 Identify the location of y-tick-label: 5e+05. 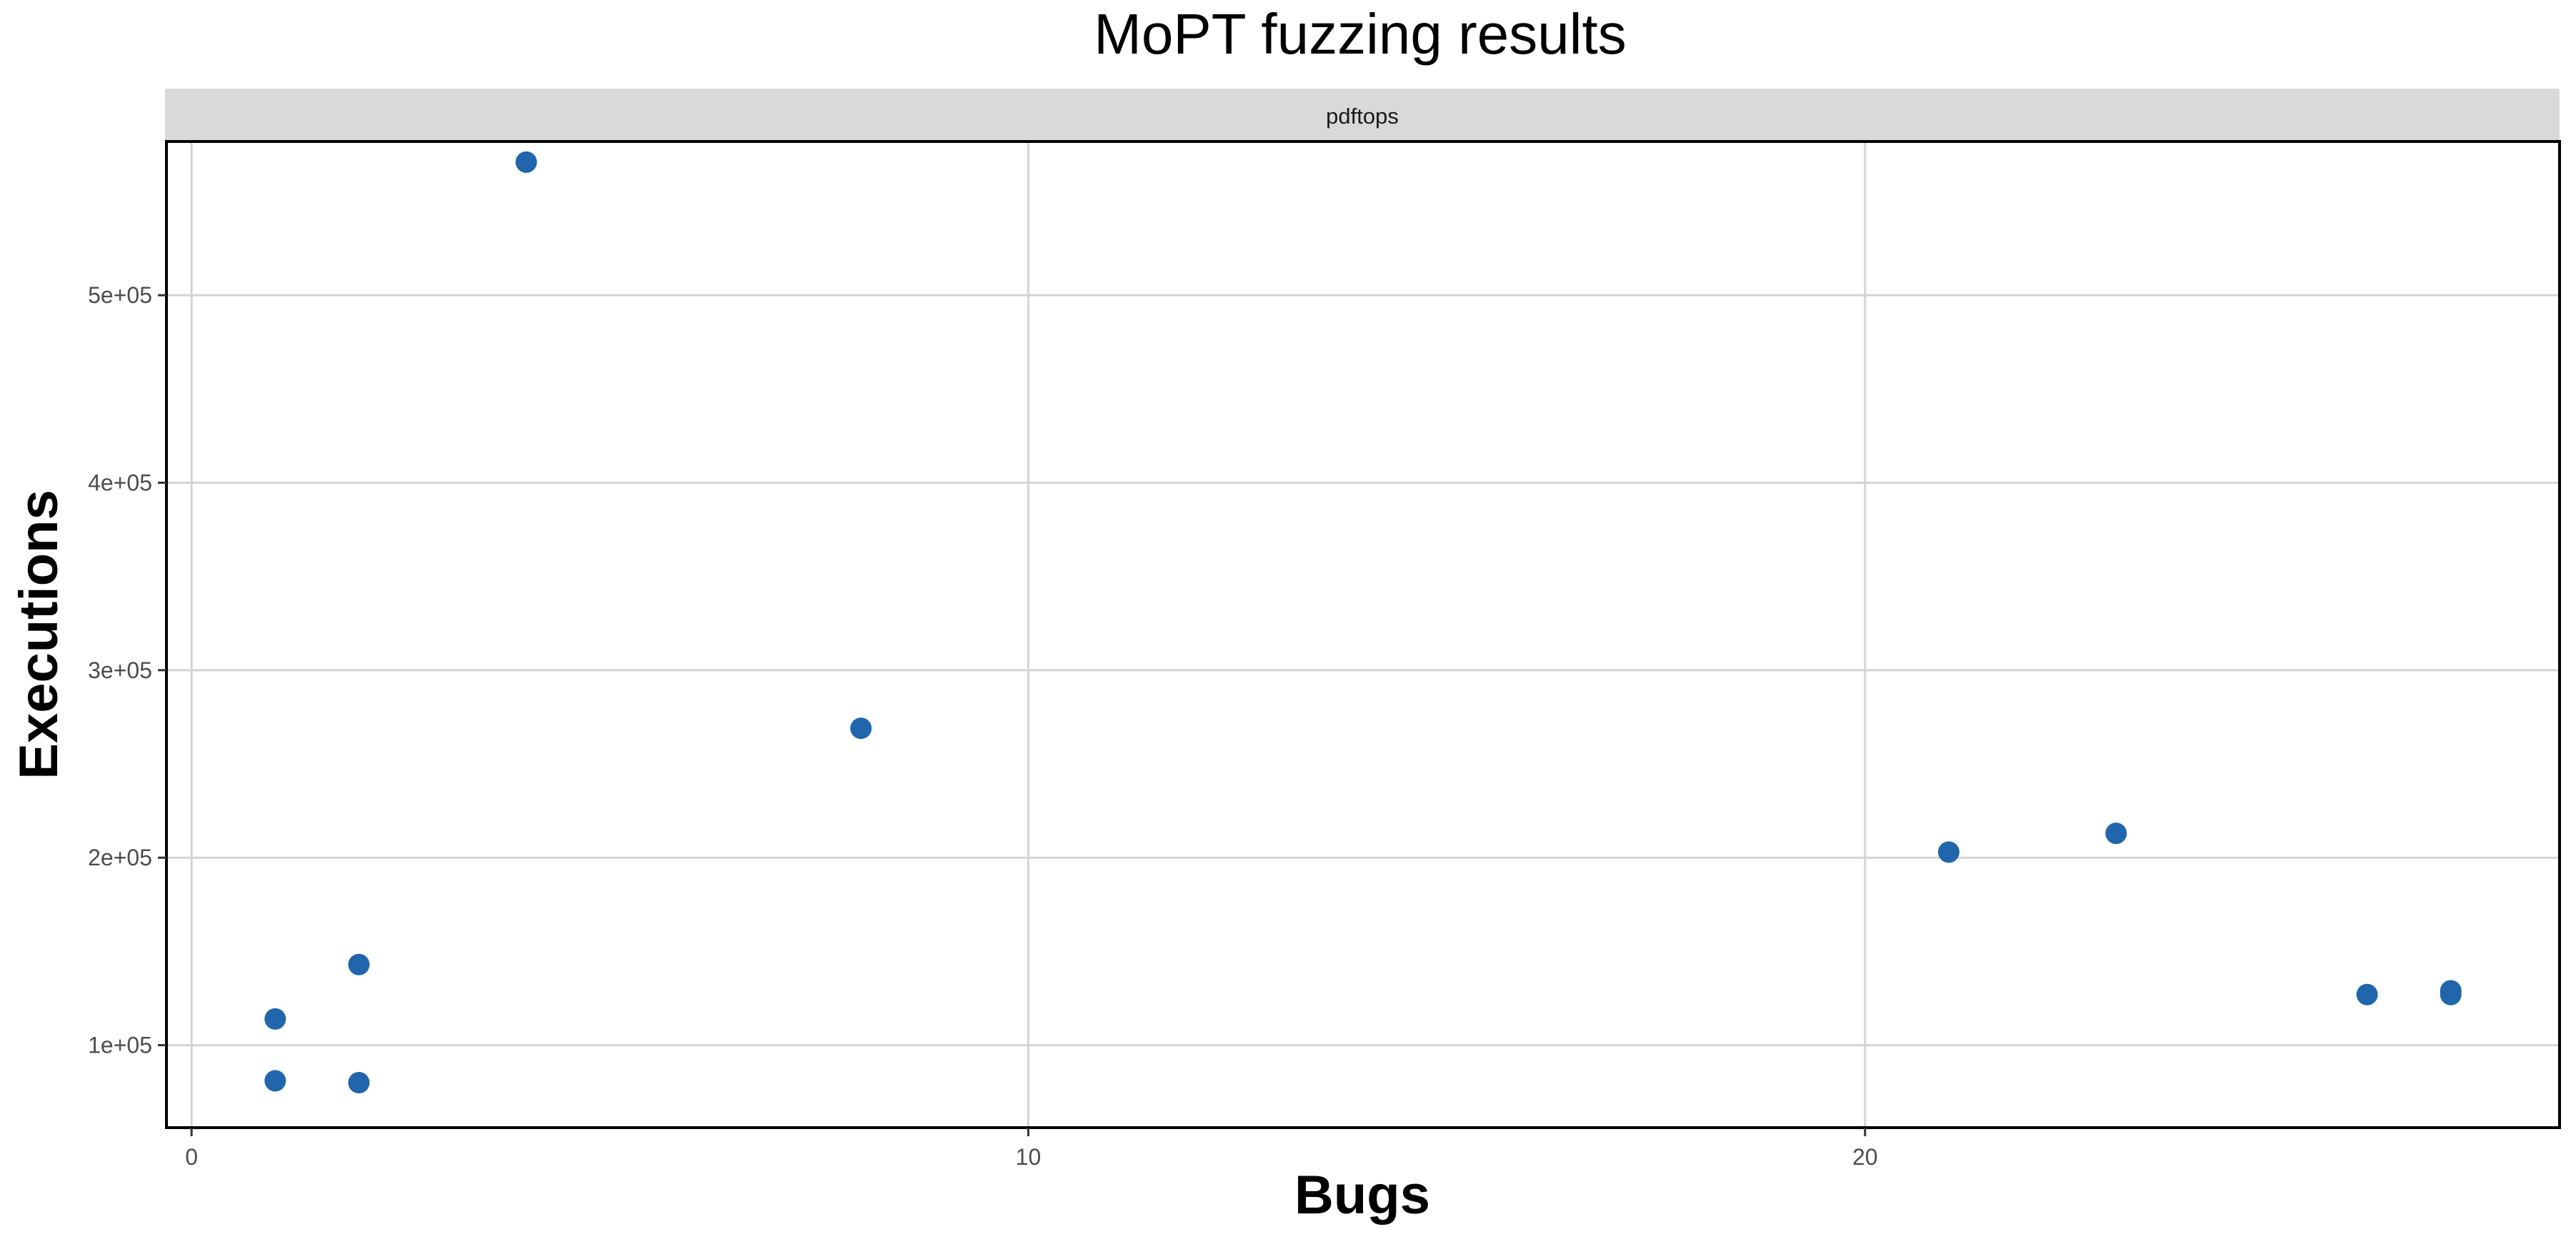
(120, 295).